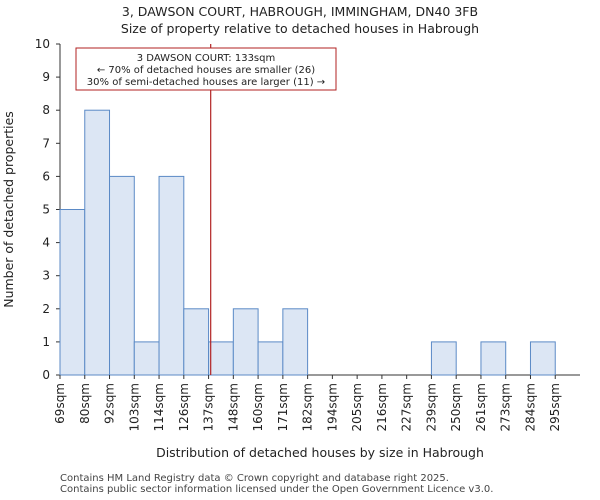 This screenshot has width=600, height=500. Describe the element at coordinates (407, 407) in the screenshot. I see `x-tick-label: 227sqm` at that location.